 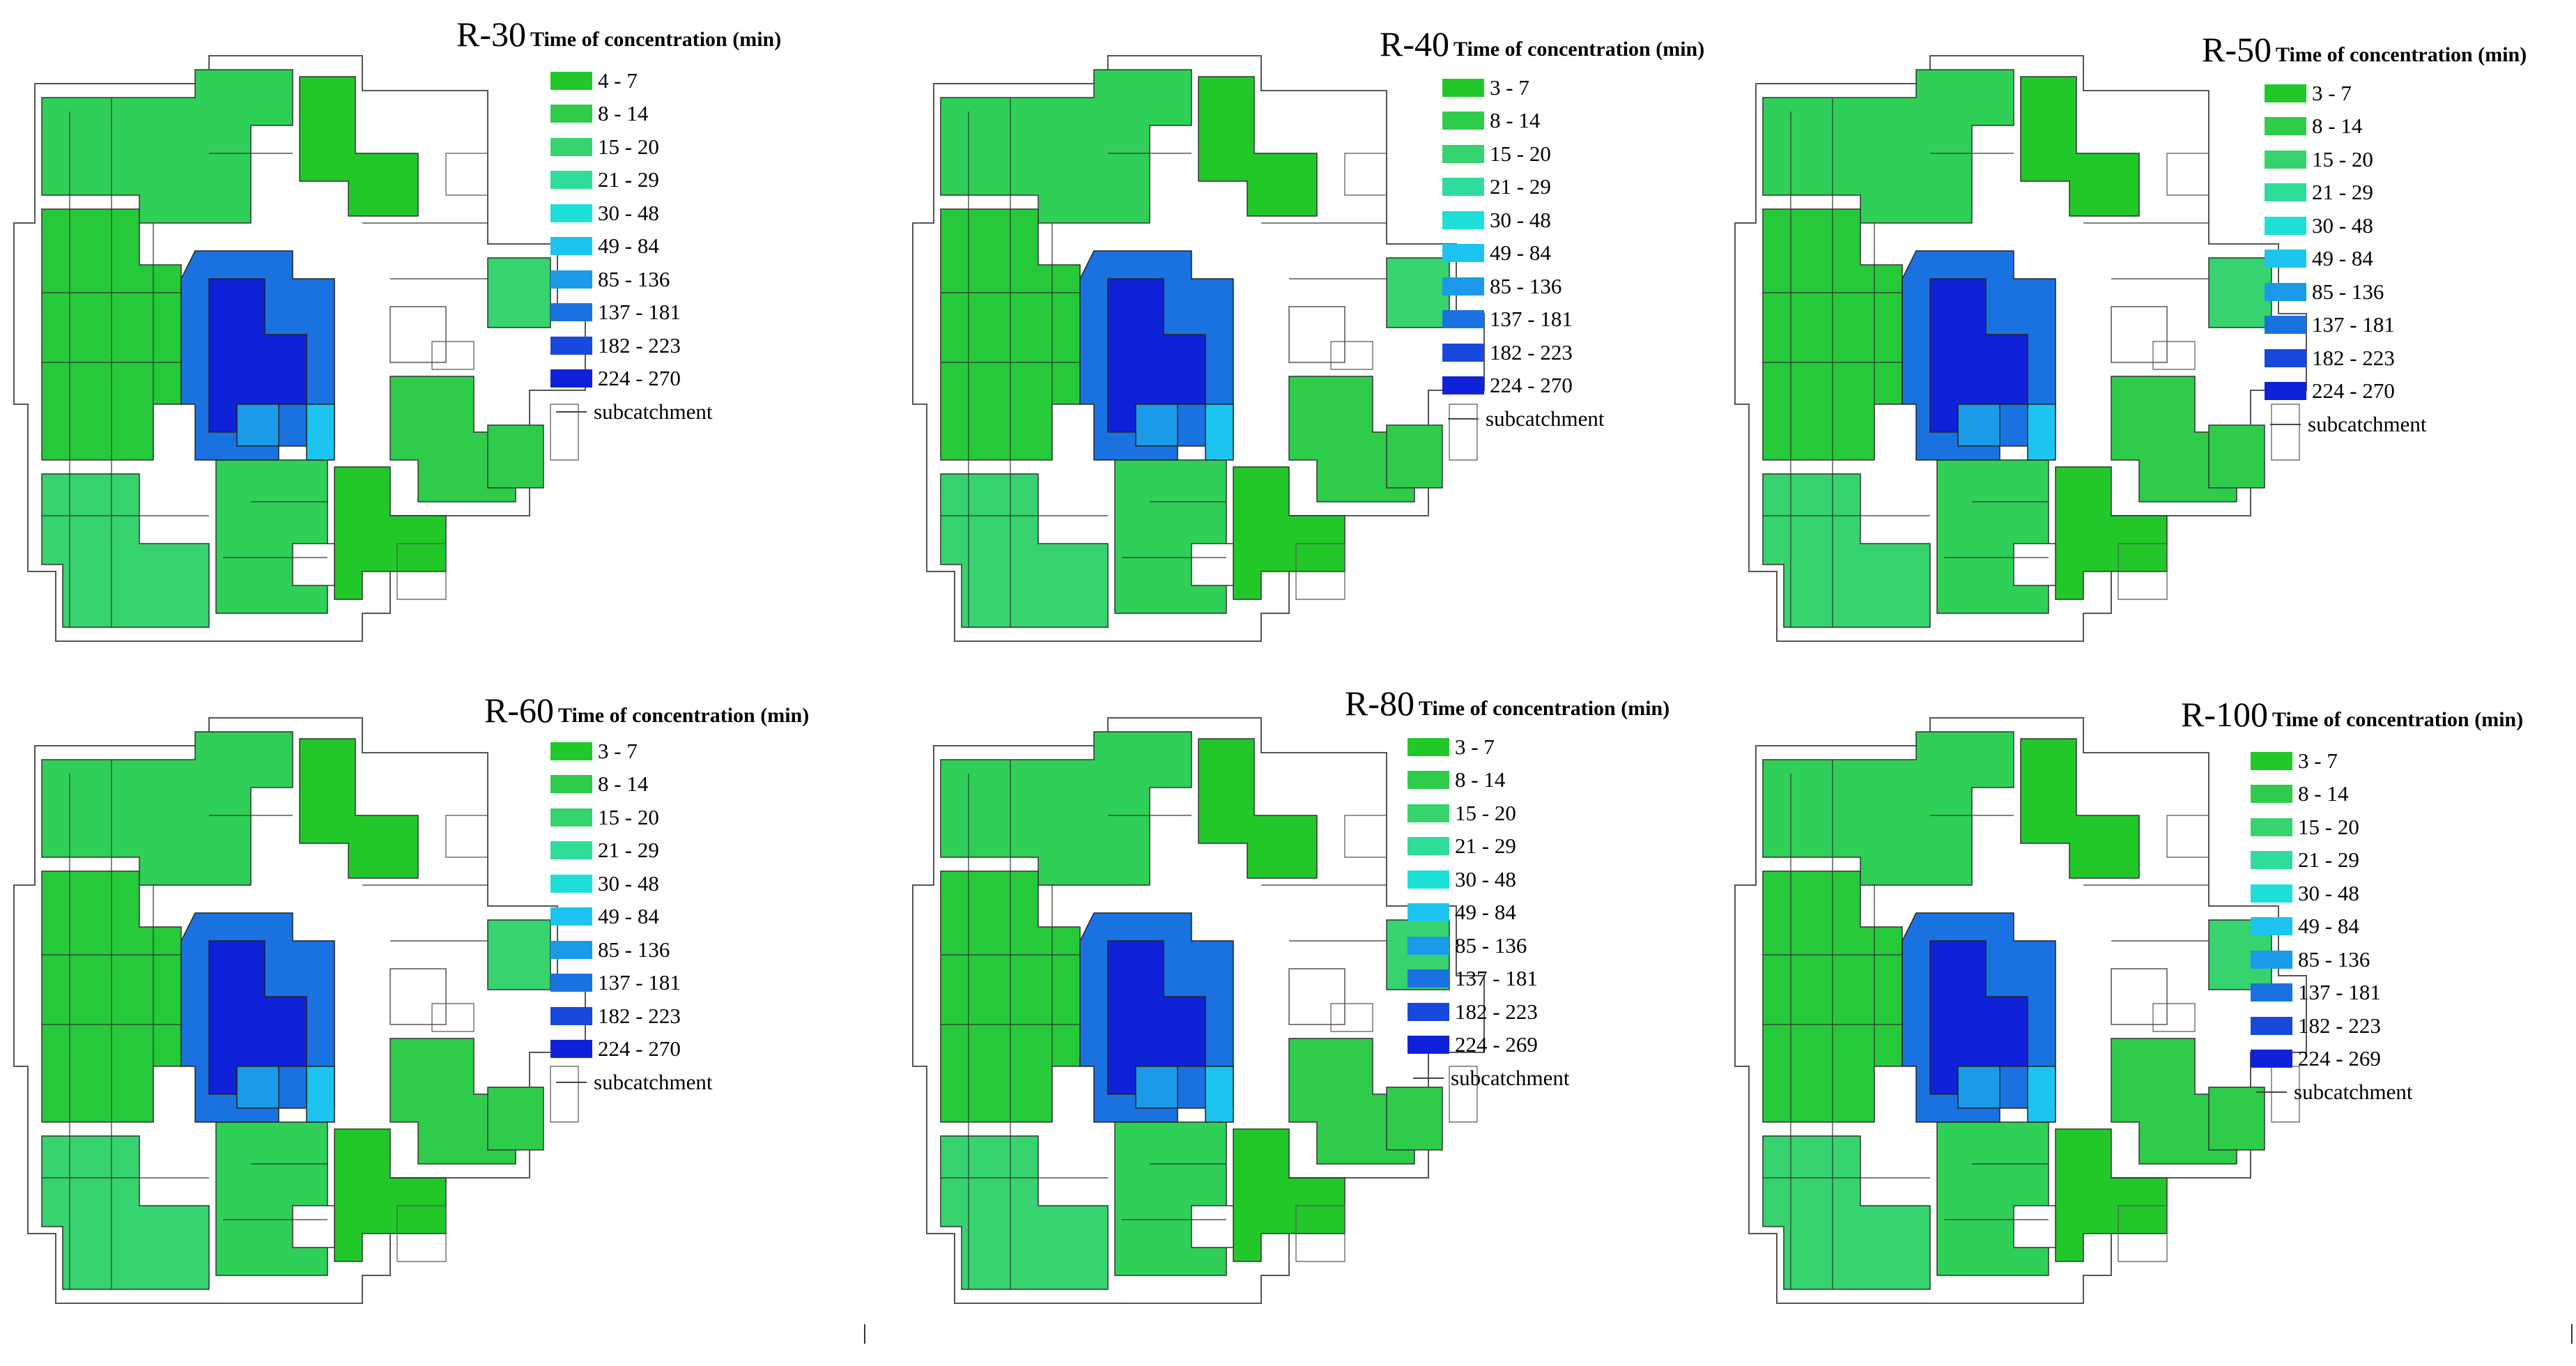 I want to click on legend-label: 224 - 269, so click(x=1496, y=1044).